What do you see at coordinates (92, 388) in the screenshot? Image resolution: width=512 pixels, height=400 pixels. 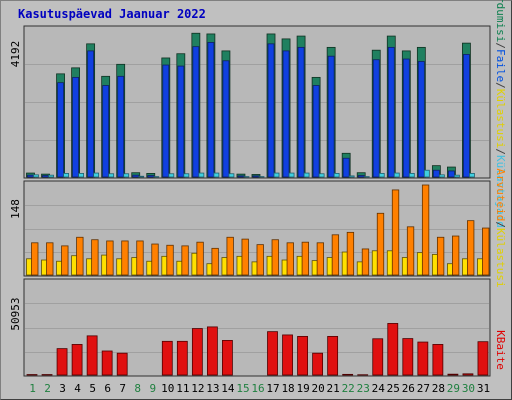 I see `x-tick-label: 5` at bounding box center [92, 388].